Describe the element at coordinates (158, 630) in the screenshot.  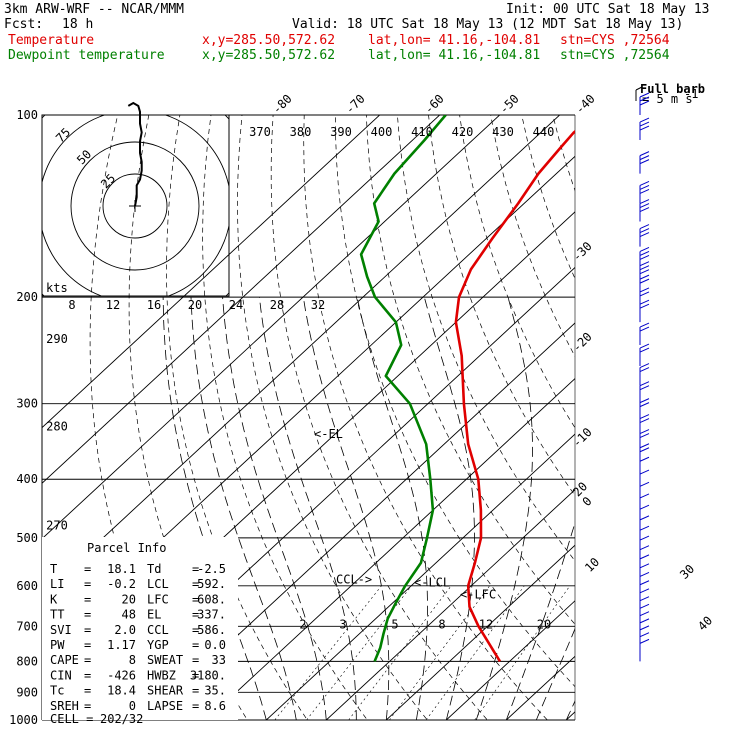
I see `parcel-key-ccl: CCL` at that location.